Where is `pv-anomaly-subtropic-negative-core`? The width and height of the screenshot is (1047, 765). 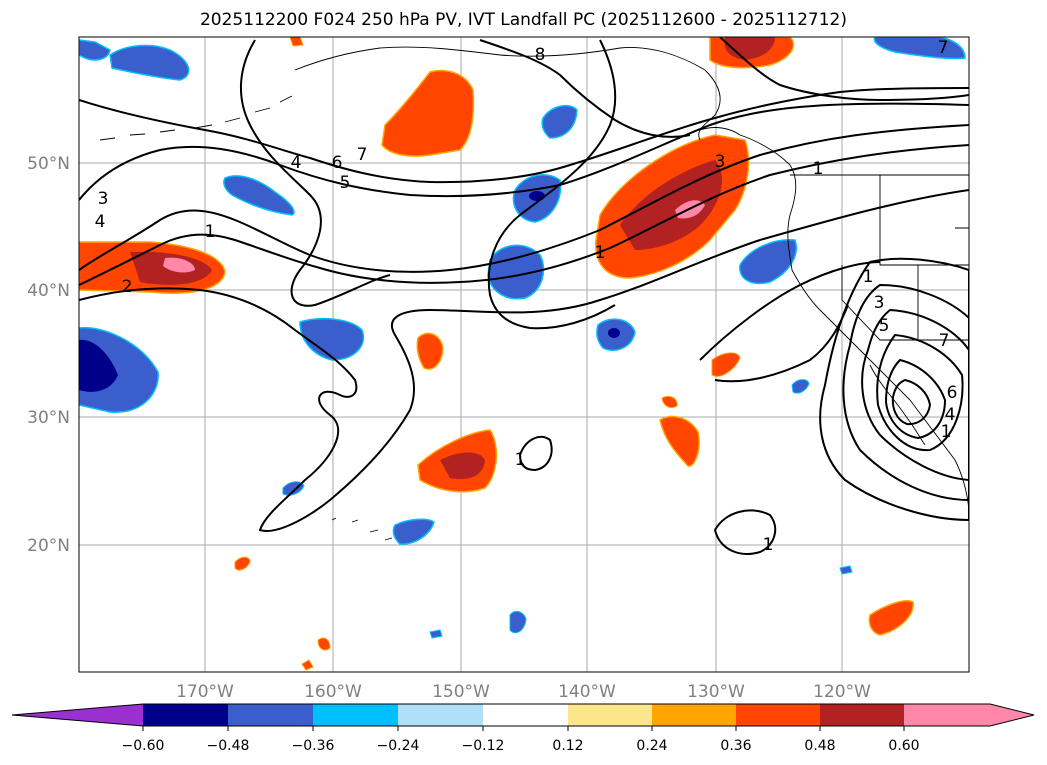 pv-anomaly-subtropic-negative-core is located at coordinates (614, 333).